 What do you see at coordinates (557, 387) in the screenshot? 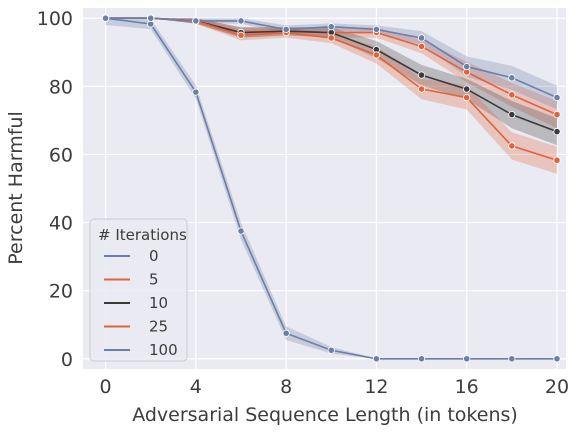
I see `x-tick-label: 20` at bounding box center [557, 387].